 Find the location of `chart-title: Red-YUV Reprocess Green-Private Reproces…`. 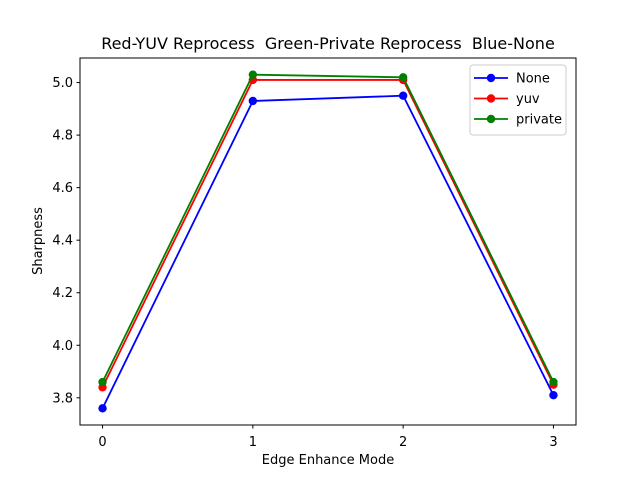

chart-title: Red-YUV Reprocess Green-Private Reproces… is located at coordinates (328, 43).